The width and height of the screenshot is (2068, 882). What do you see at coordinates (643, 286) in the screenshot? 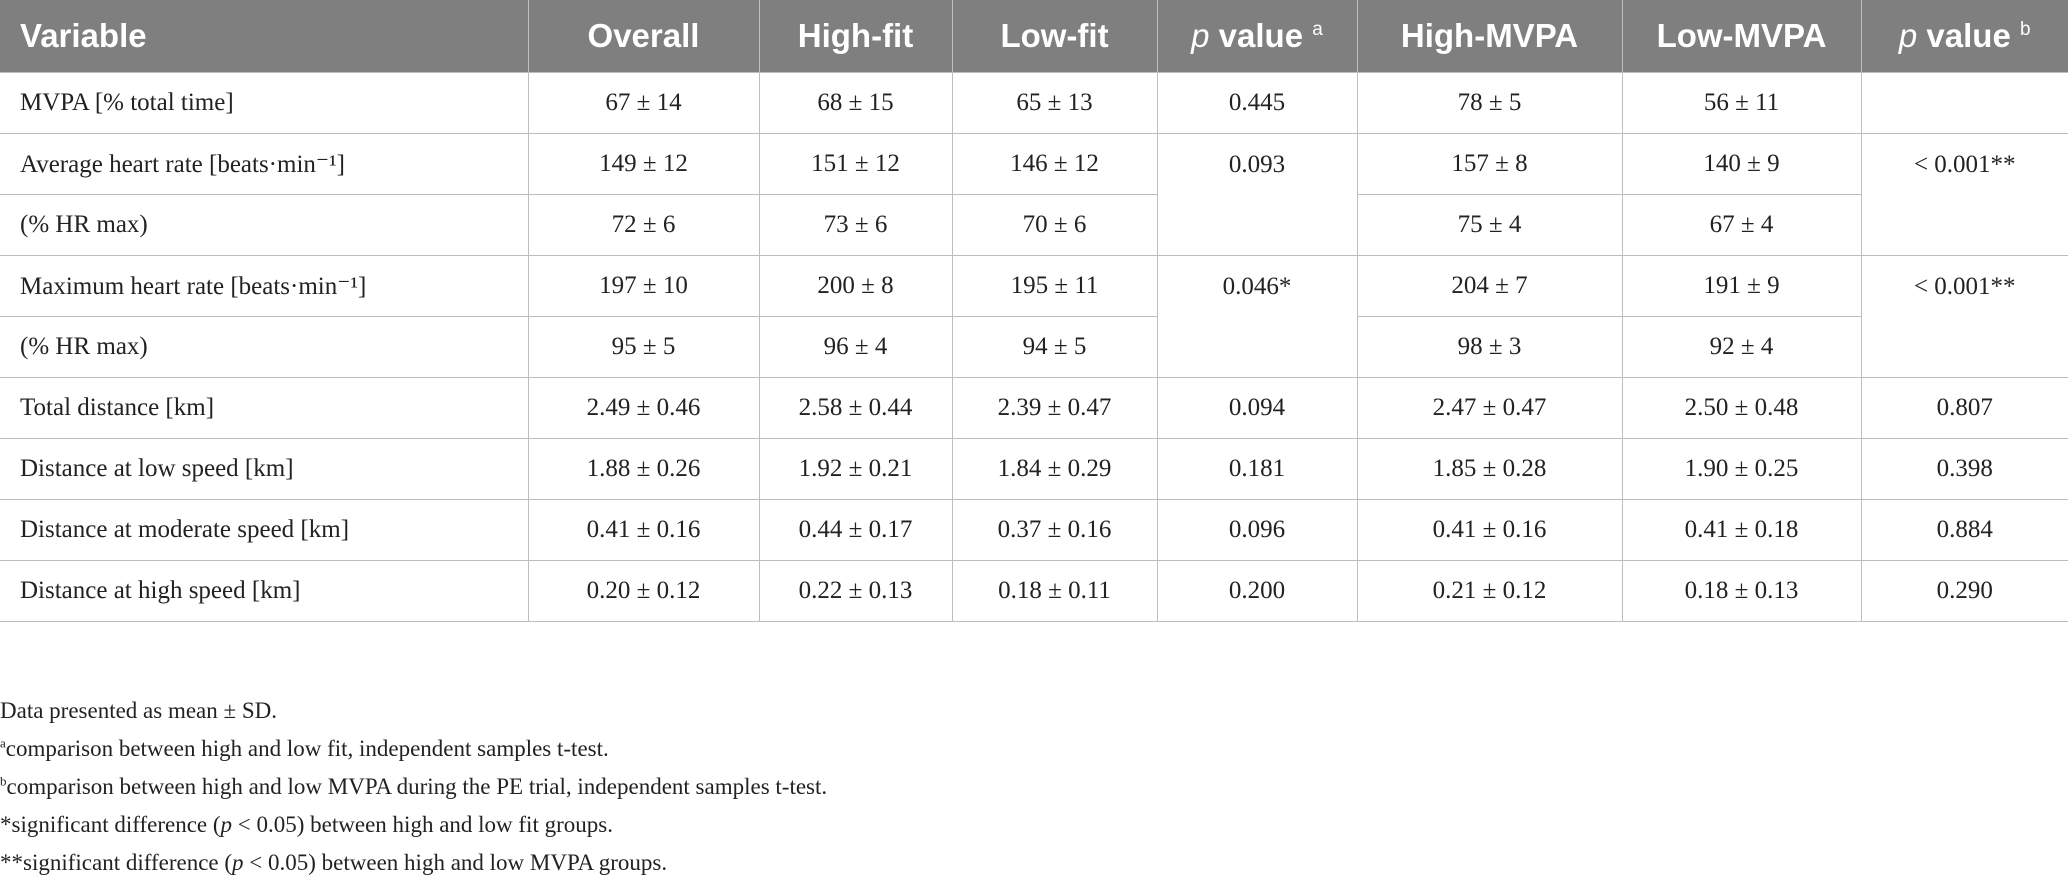
I see `cell-overall: 197 ± 10` at bounding box center [643, 286].